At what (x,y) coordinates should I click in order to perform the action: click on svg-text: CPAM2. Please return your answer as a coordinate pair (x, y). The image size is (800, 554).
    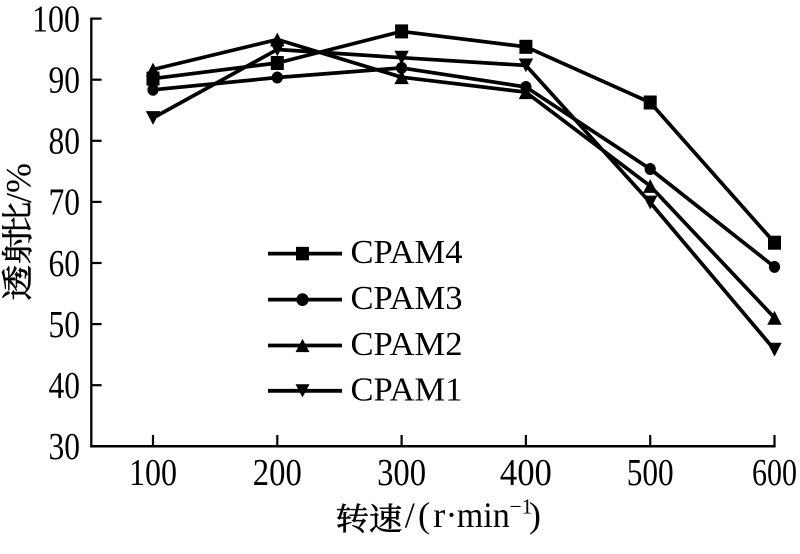
    Looking at the image, I should click on (407, 344).